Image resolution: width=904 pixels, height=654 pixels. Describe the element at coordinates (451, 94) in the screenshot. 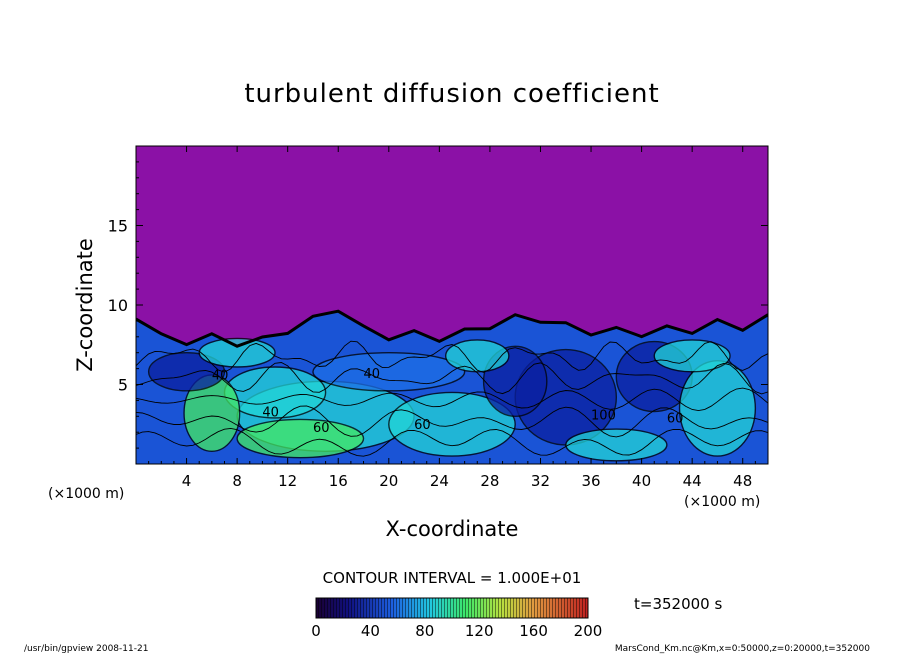

I see `chart-title: turbulent diffusion coefficient` at that location.